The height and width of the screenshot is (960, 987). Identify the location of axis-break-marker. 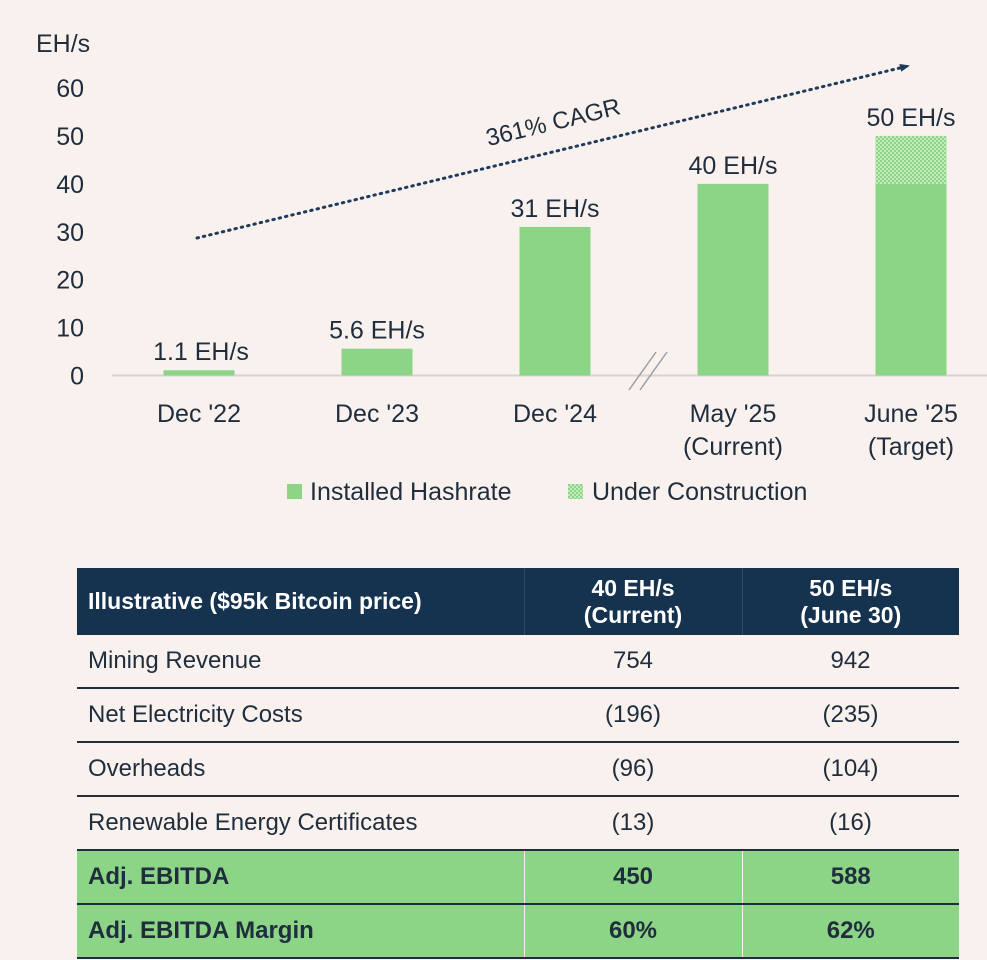
(648, 371).